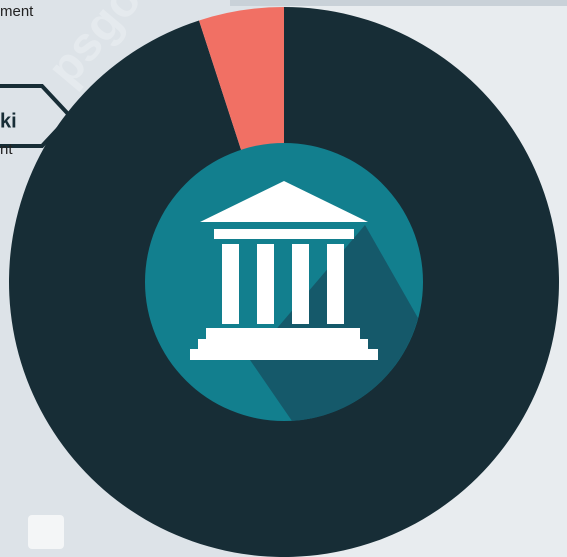 This screenshot has width=567, height=557. Describe the element at coordinates (6, 149) in the screenshot. I see `sub-label: nt` at that location.